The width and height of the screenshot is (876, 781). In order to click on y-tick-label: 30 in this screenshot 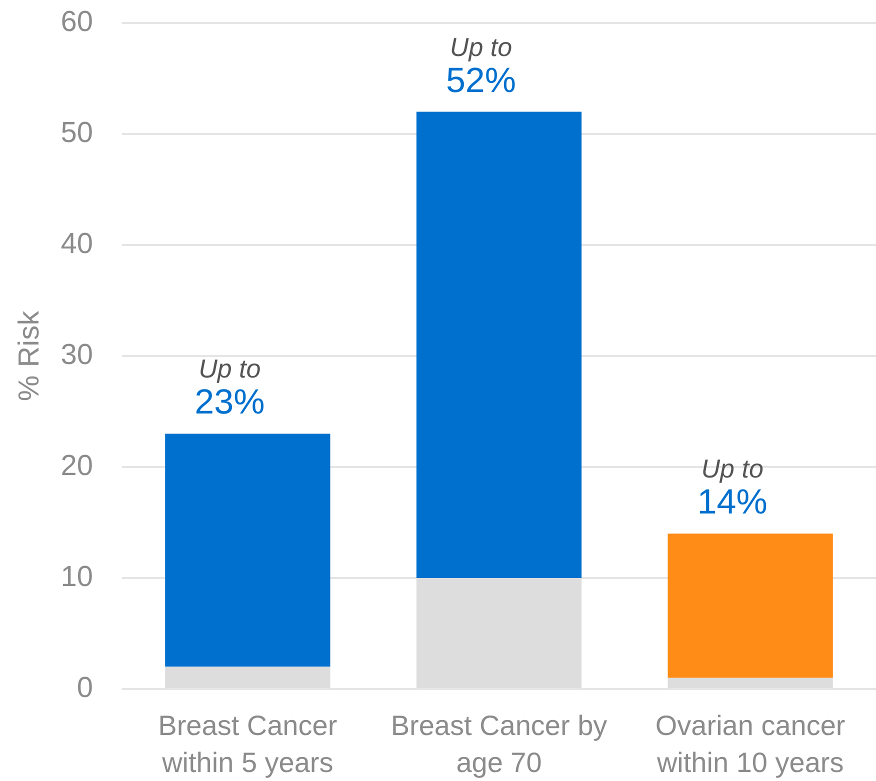, I will do `click(76, 355)`.